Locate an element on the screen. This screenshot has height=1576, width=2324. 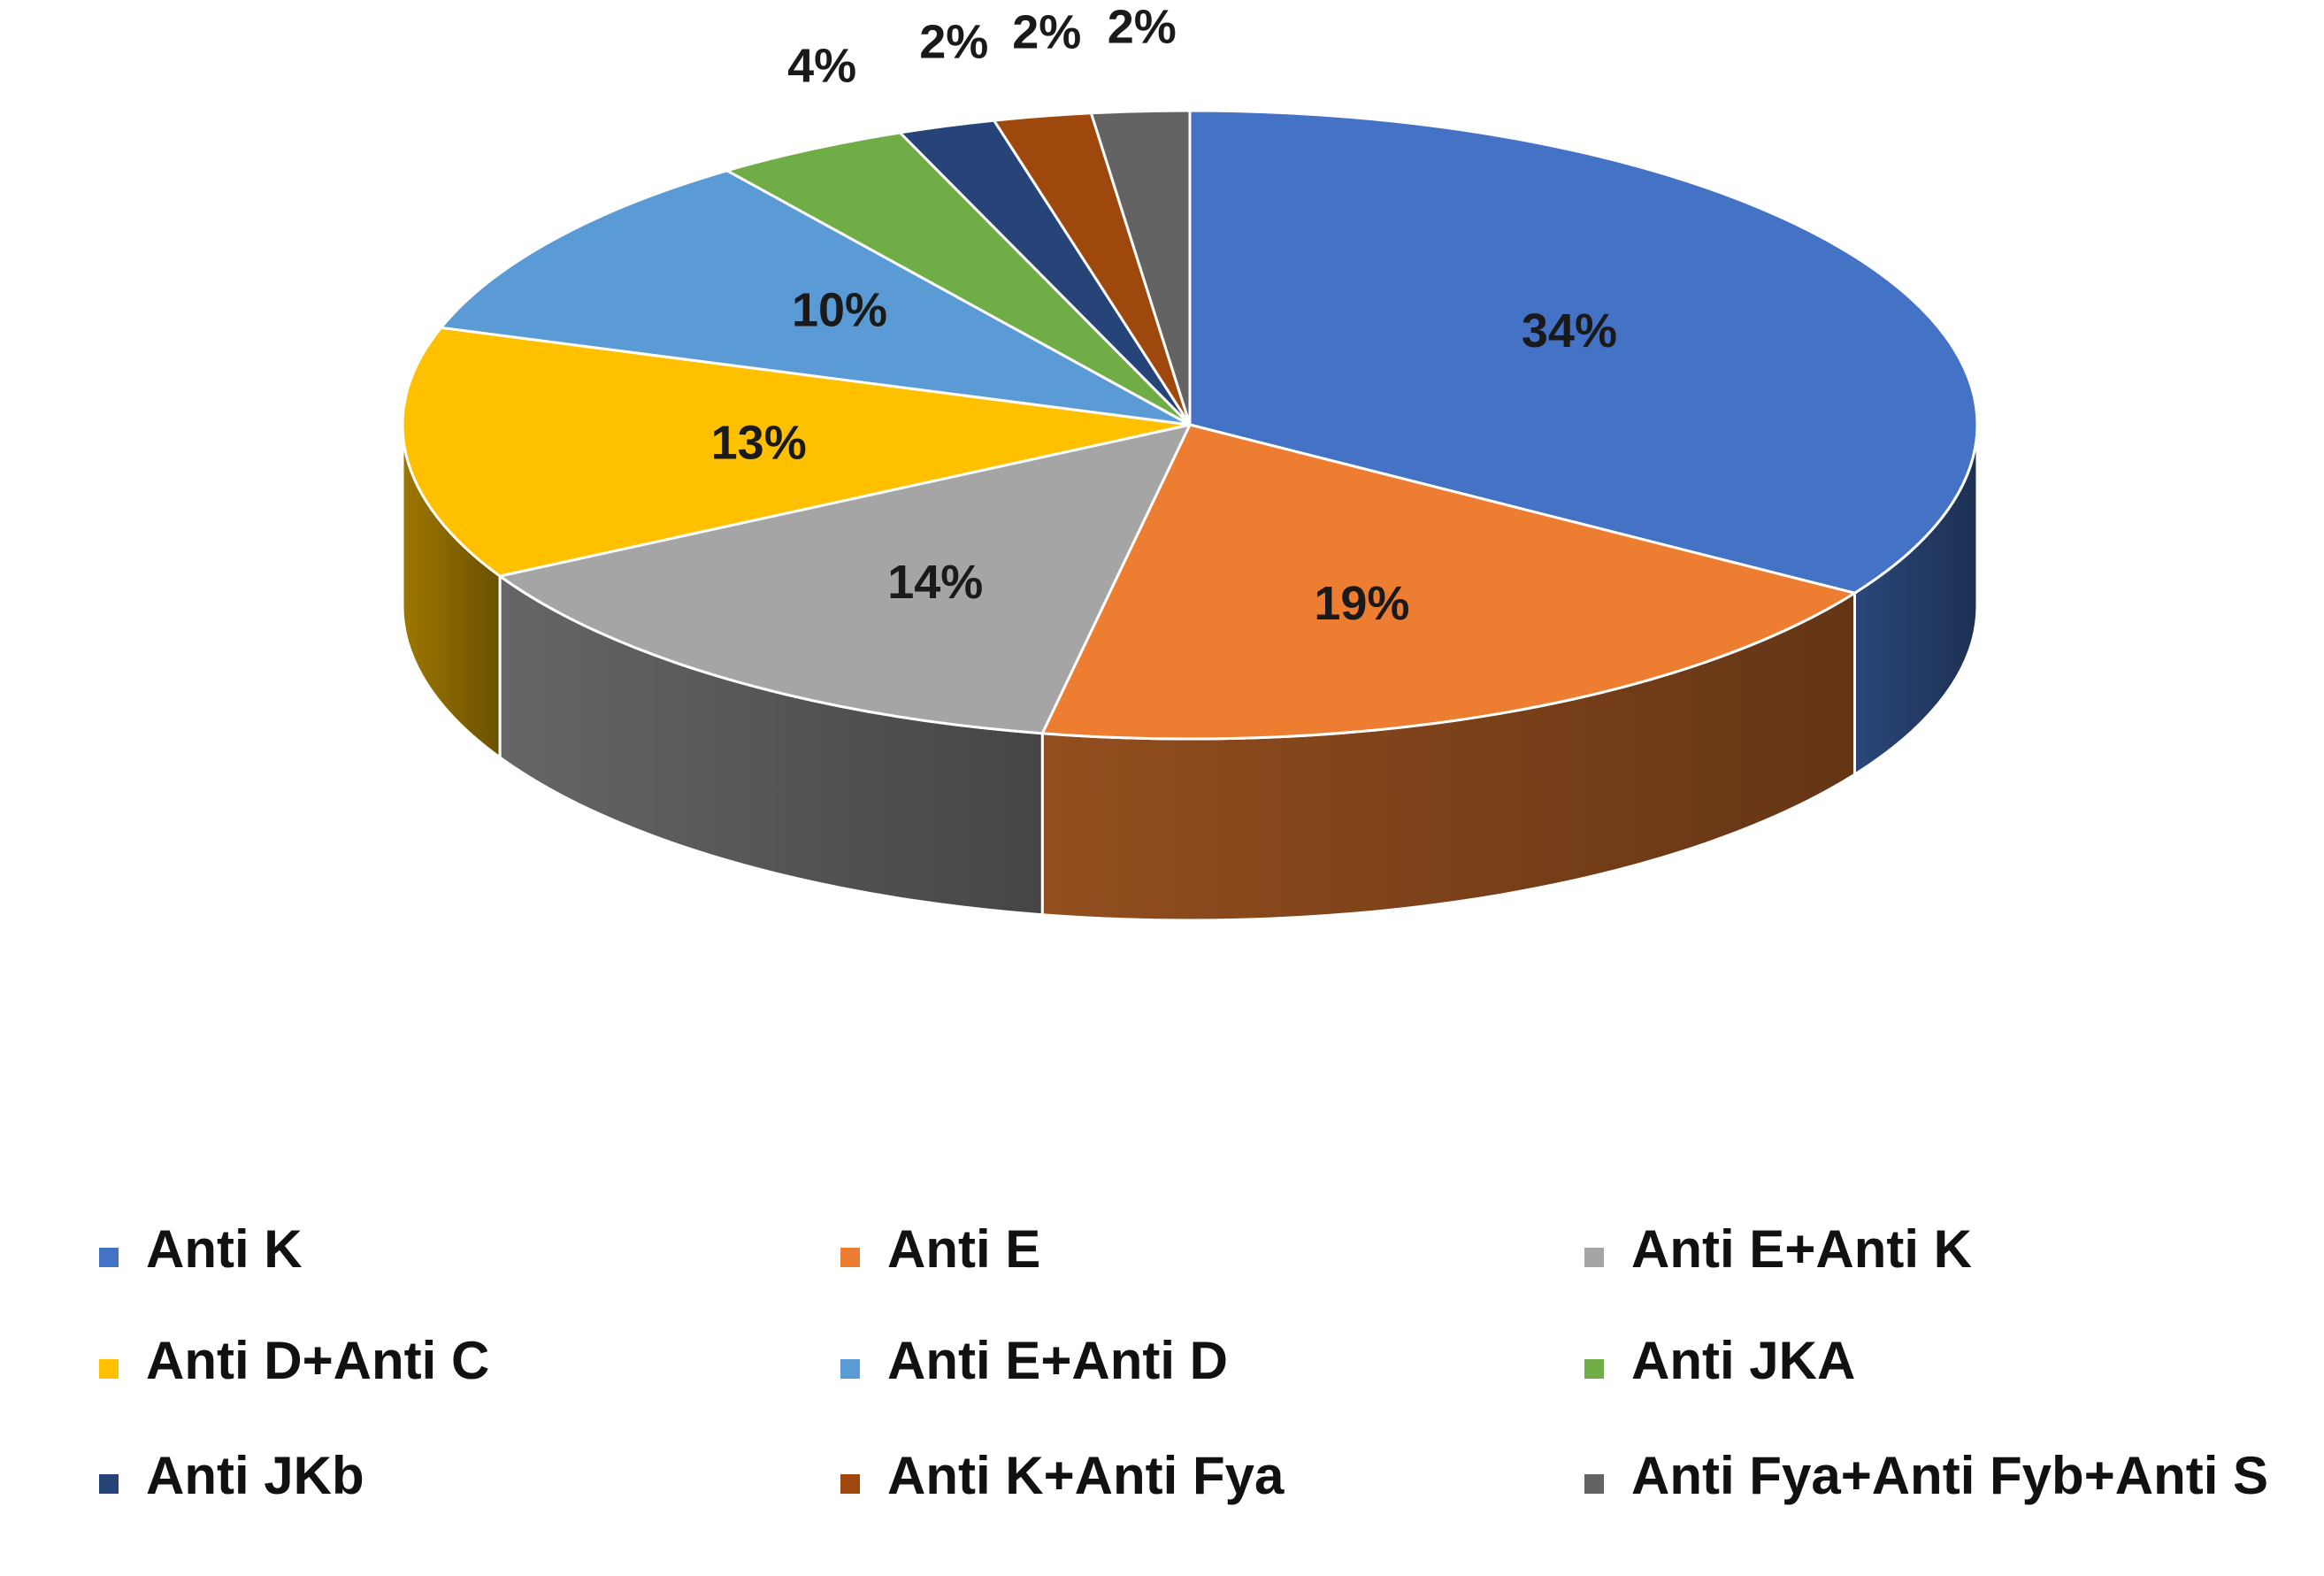
legend-item-anti-jkb: Anti JKb is located at coordinates (232, 1475).